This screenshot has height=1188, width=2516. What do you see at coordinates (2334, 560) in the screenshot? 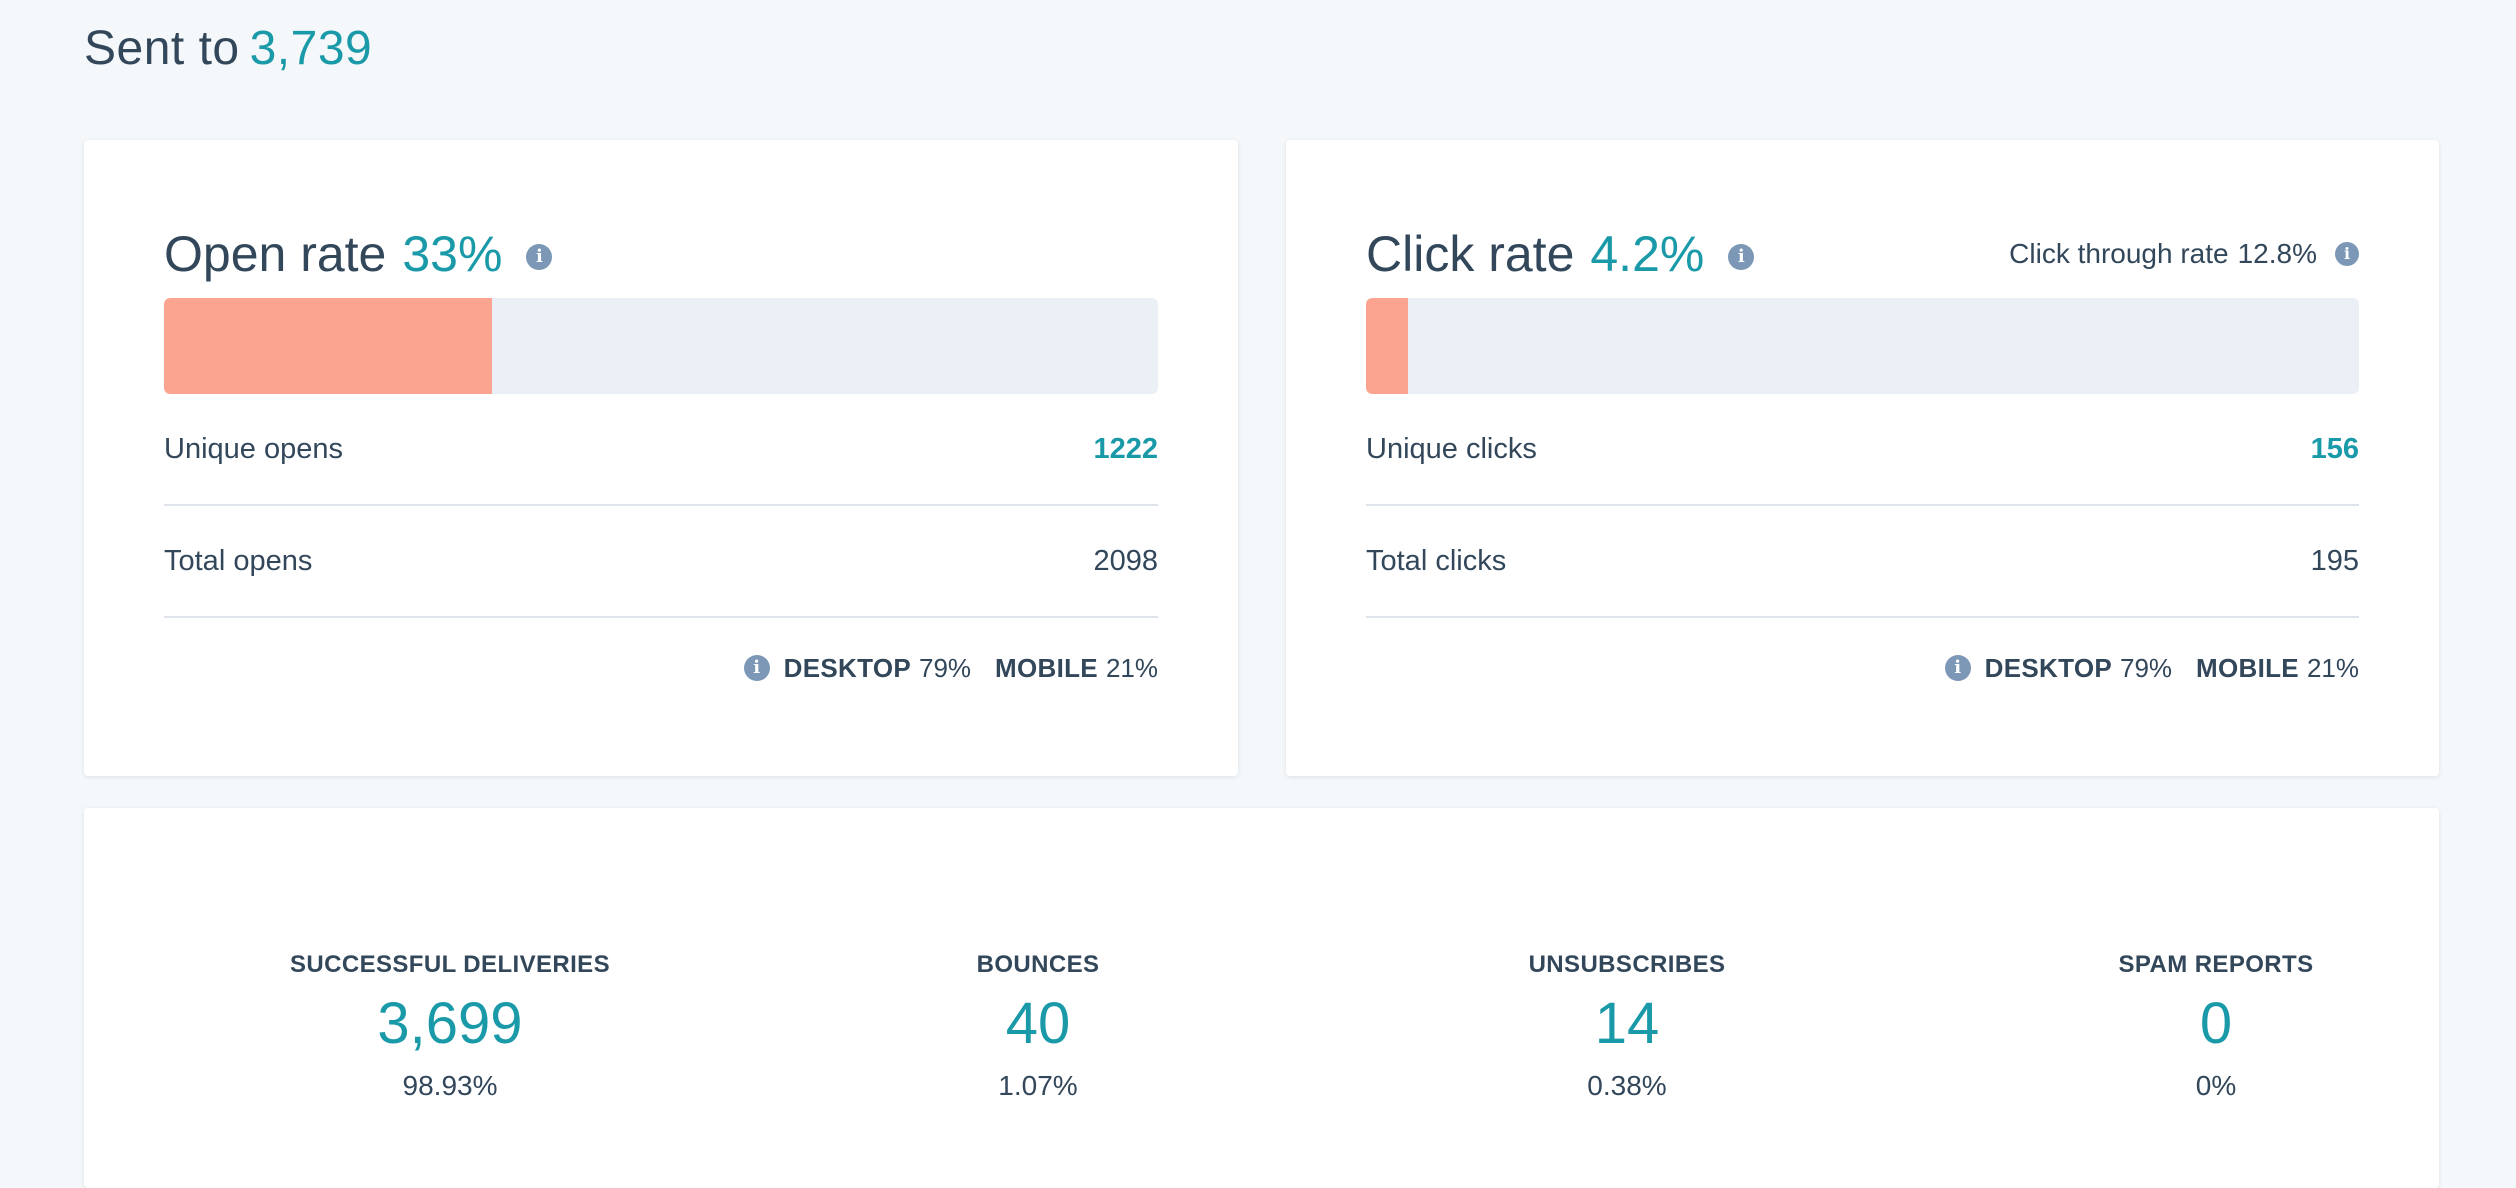
I see `total-clicks-value: 195` at bounding box center [2334, 560].